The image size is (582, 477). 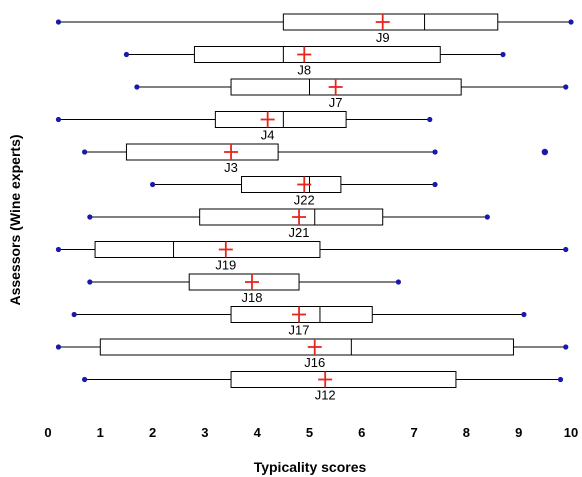 What do you see at coordinates (383, 37) in the screenshot?
I see `box-label-j9: J9` at bounding box center [383, 37].